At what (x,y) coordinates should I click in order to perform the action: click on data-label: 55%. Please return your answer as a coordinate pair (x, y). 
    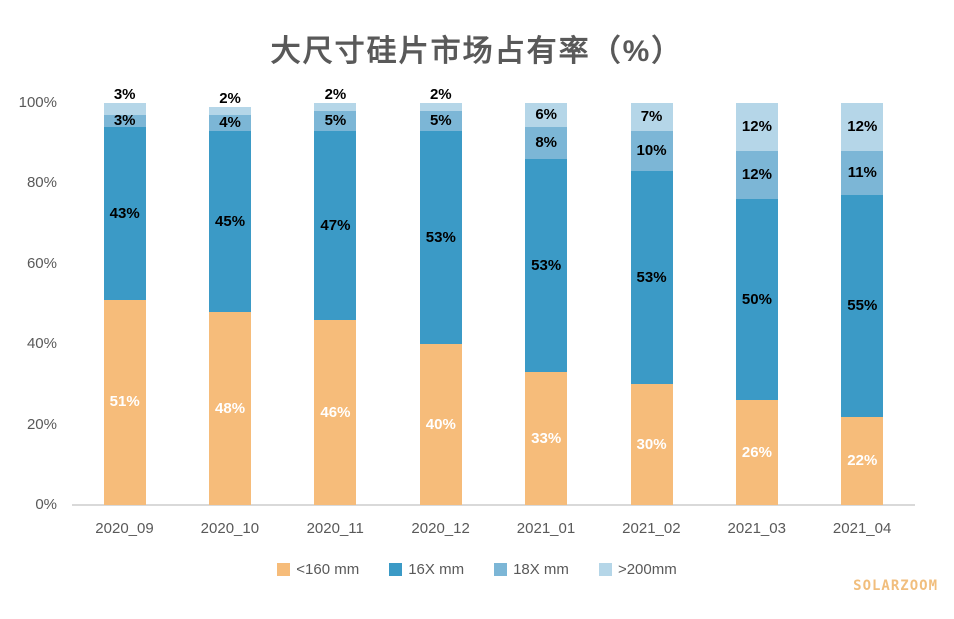
    Looking at the image, I should click on (862, 305).